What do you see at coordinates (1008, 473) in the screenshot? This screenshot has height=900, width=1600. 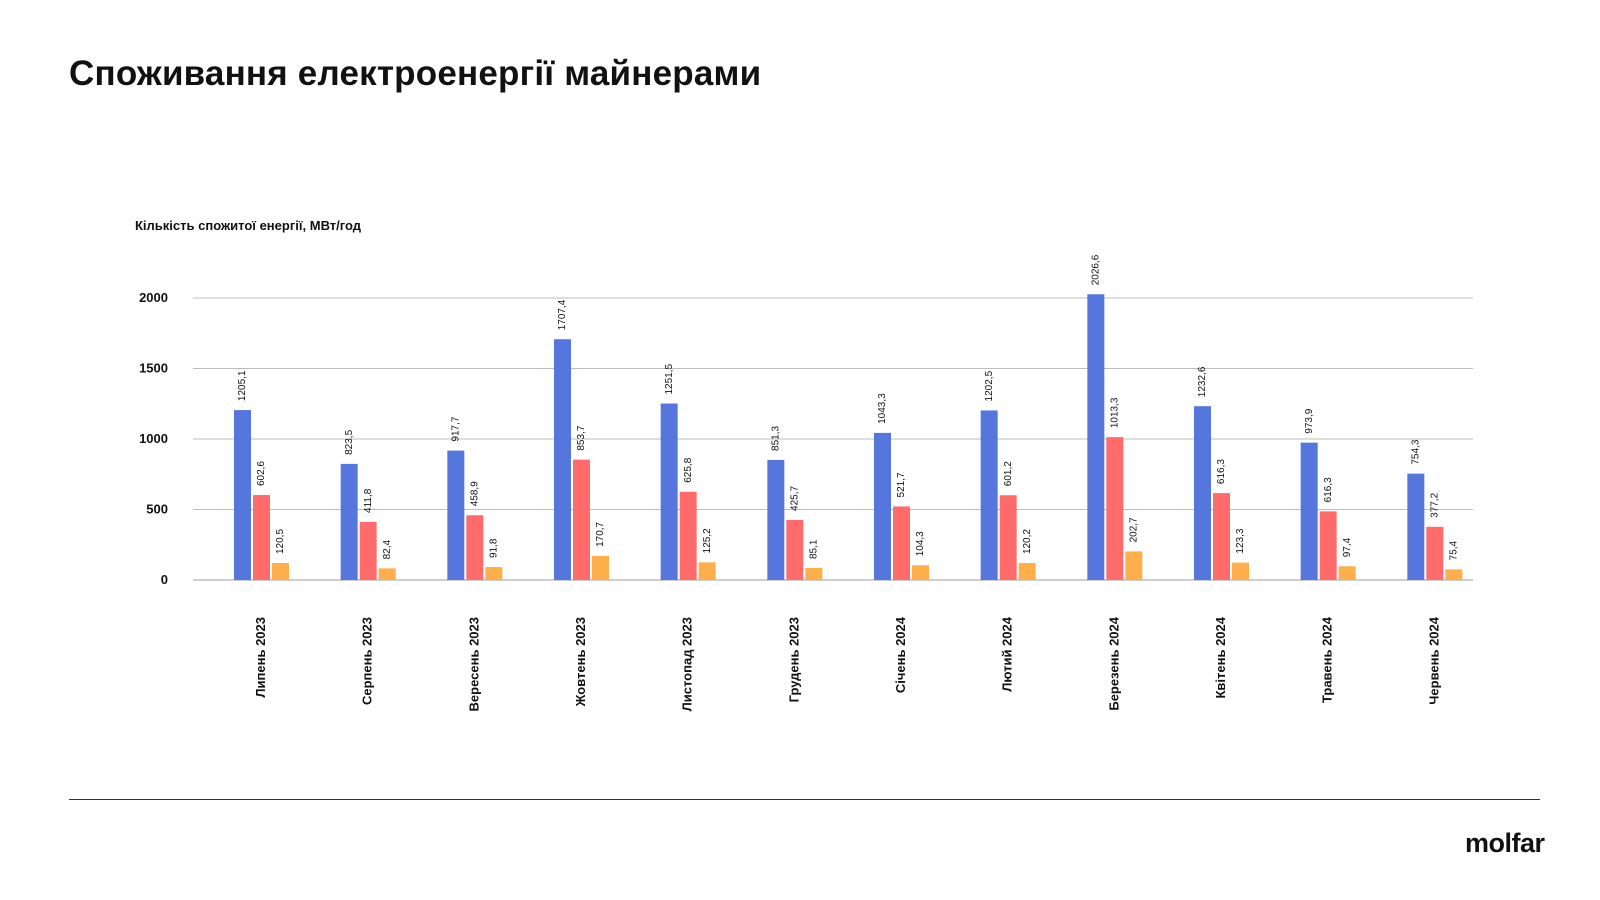 I see `bar-value-label: 601,2` at bounding box center [1008, 473].